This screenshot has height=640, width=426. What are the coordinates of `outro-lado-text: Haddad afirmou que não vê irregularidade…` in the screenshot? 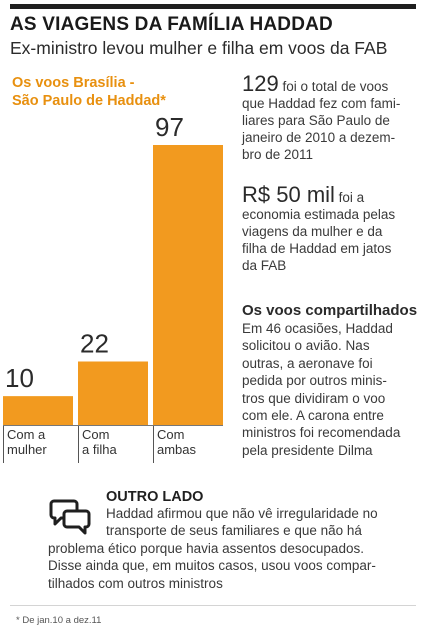 It's located at (213, 548).